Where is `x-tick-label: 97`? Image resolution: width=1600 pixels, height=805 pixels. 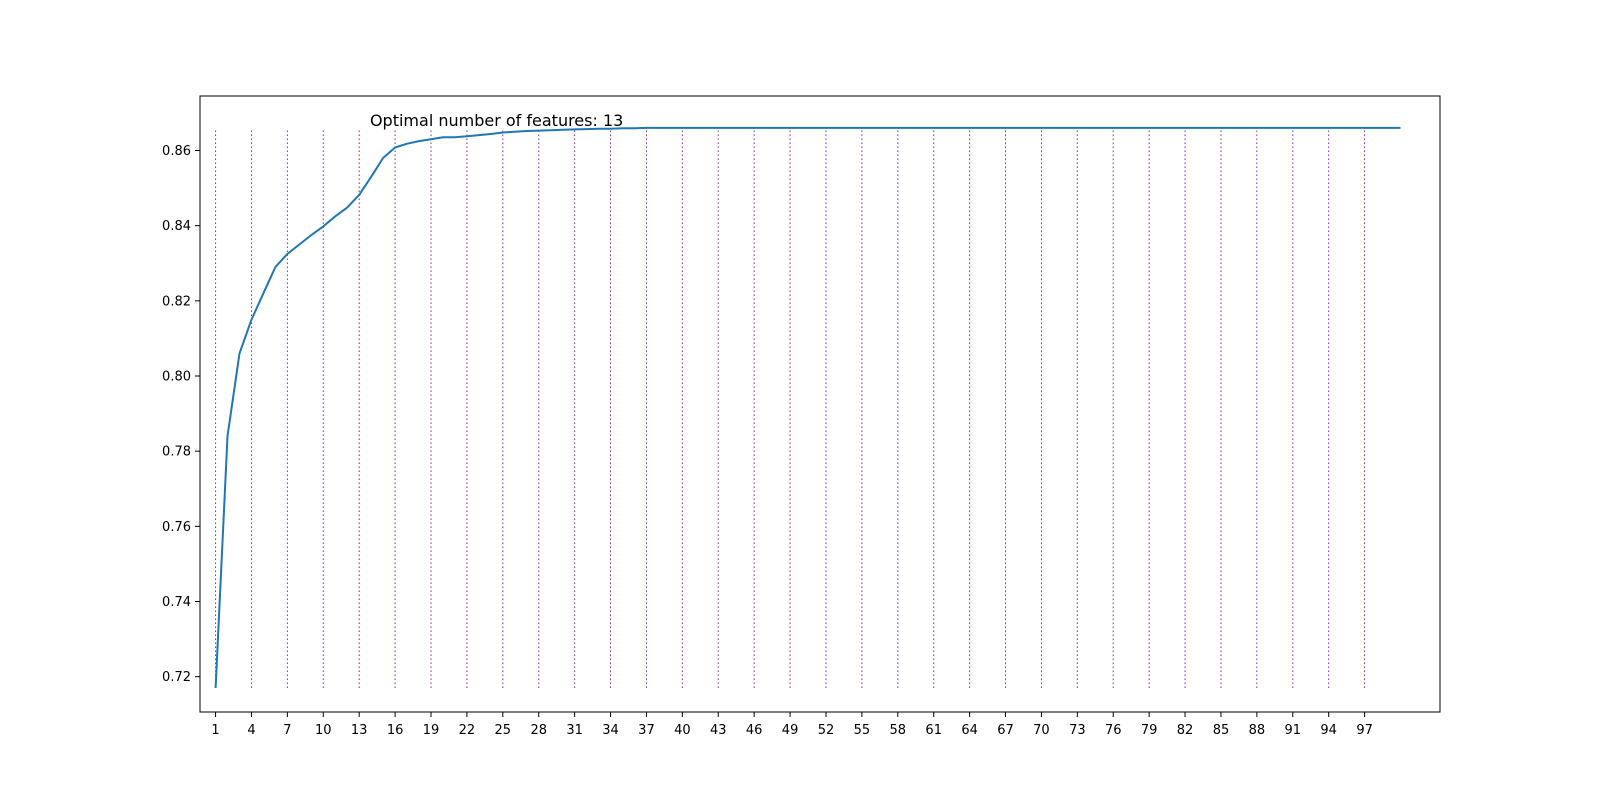 x-tick-label: 97 is located at coordinates (1364, 730).